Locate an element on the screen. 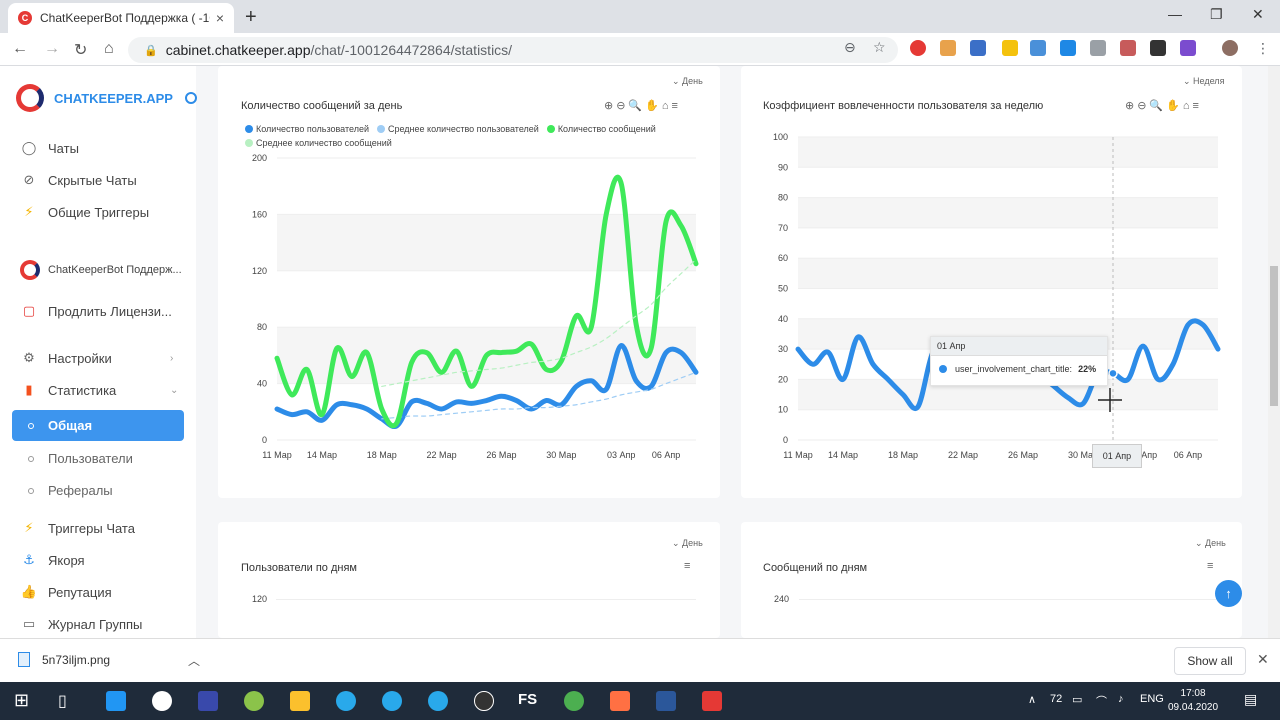 This screenshot has width=1280, height=720. sidebar-item-label: Настройки is located at coordinates (80, 358).